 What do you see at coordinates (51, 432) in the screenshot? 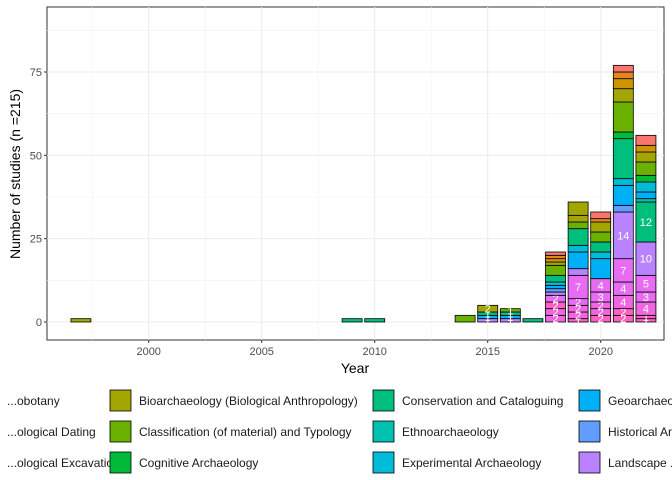
I see `legend-item: ...ological Dating` at bounding box center [51, 432].